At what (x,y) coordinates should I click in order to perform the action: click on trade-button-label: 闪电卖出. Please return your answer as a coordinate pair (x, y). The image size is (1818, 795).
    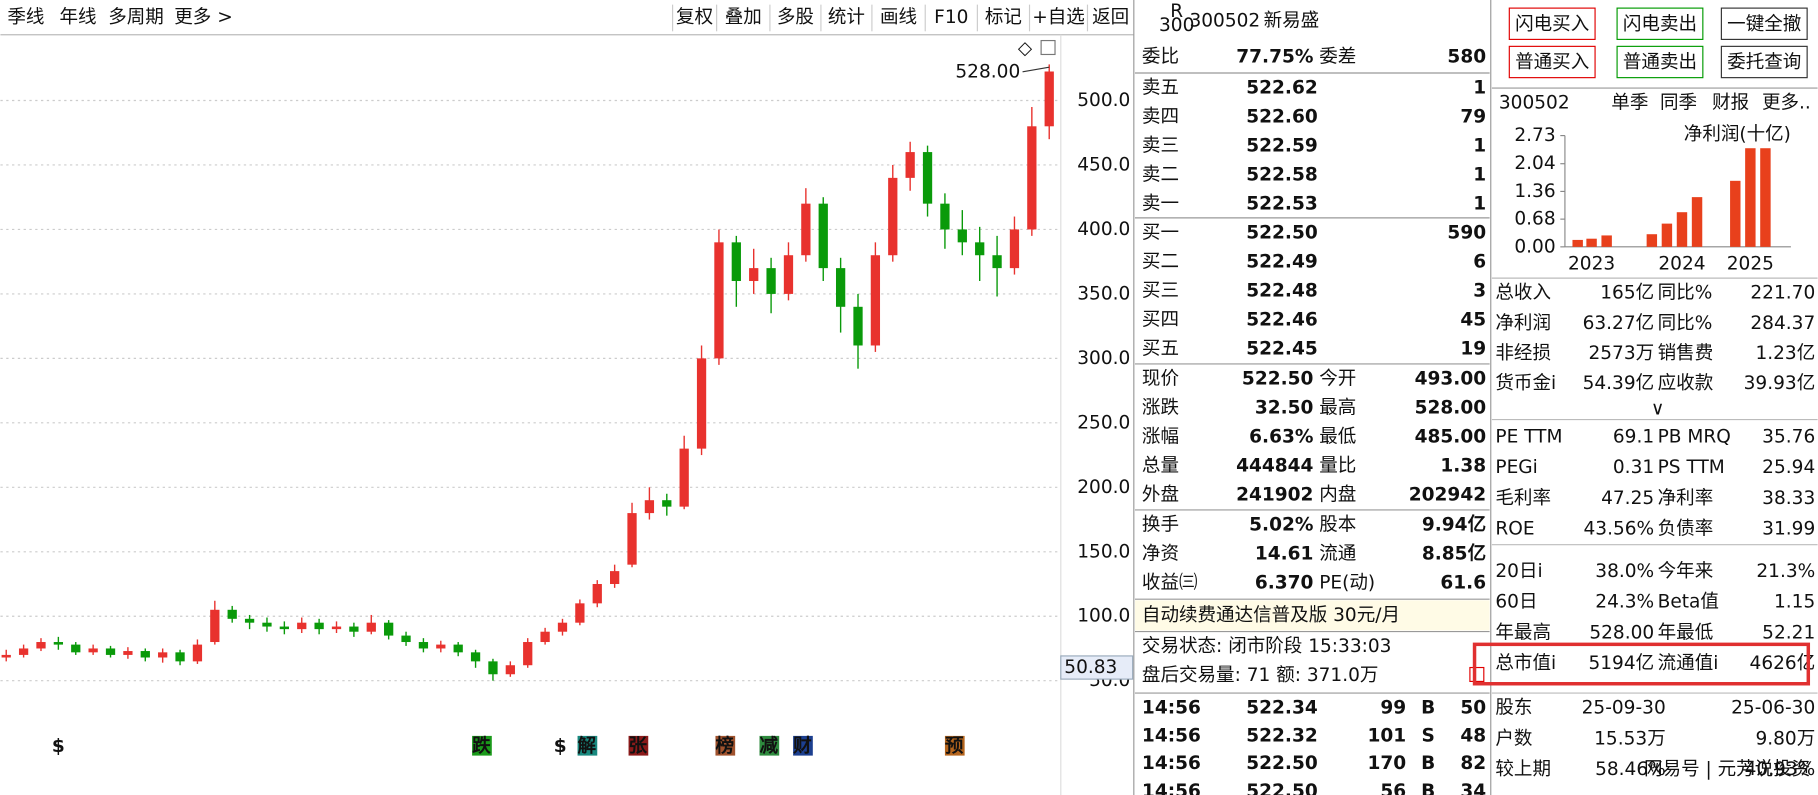
    Looking at the image, I should click on (1660, 24).